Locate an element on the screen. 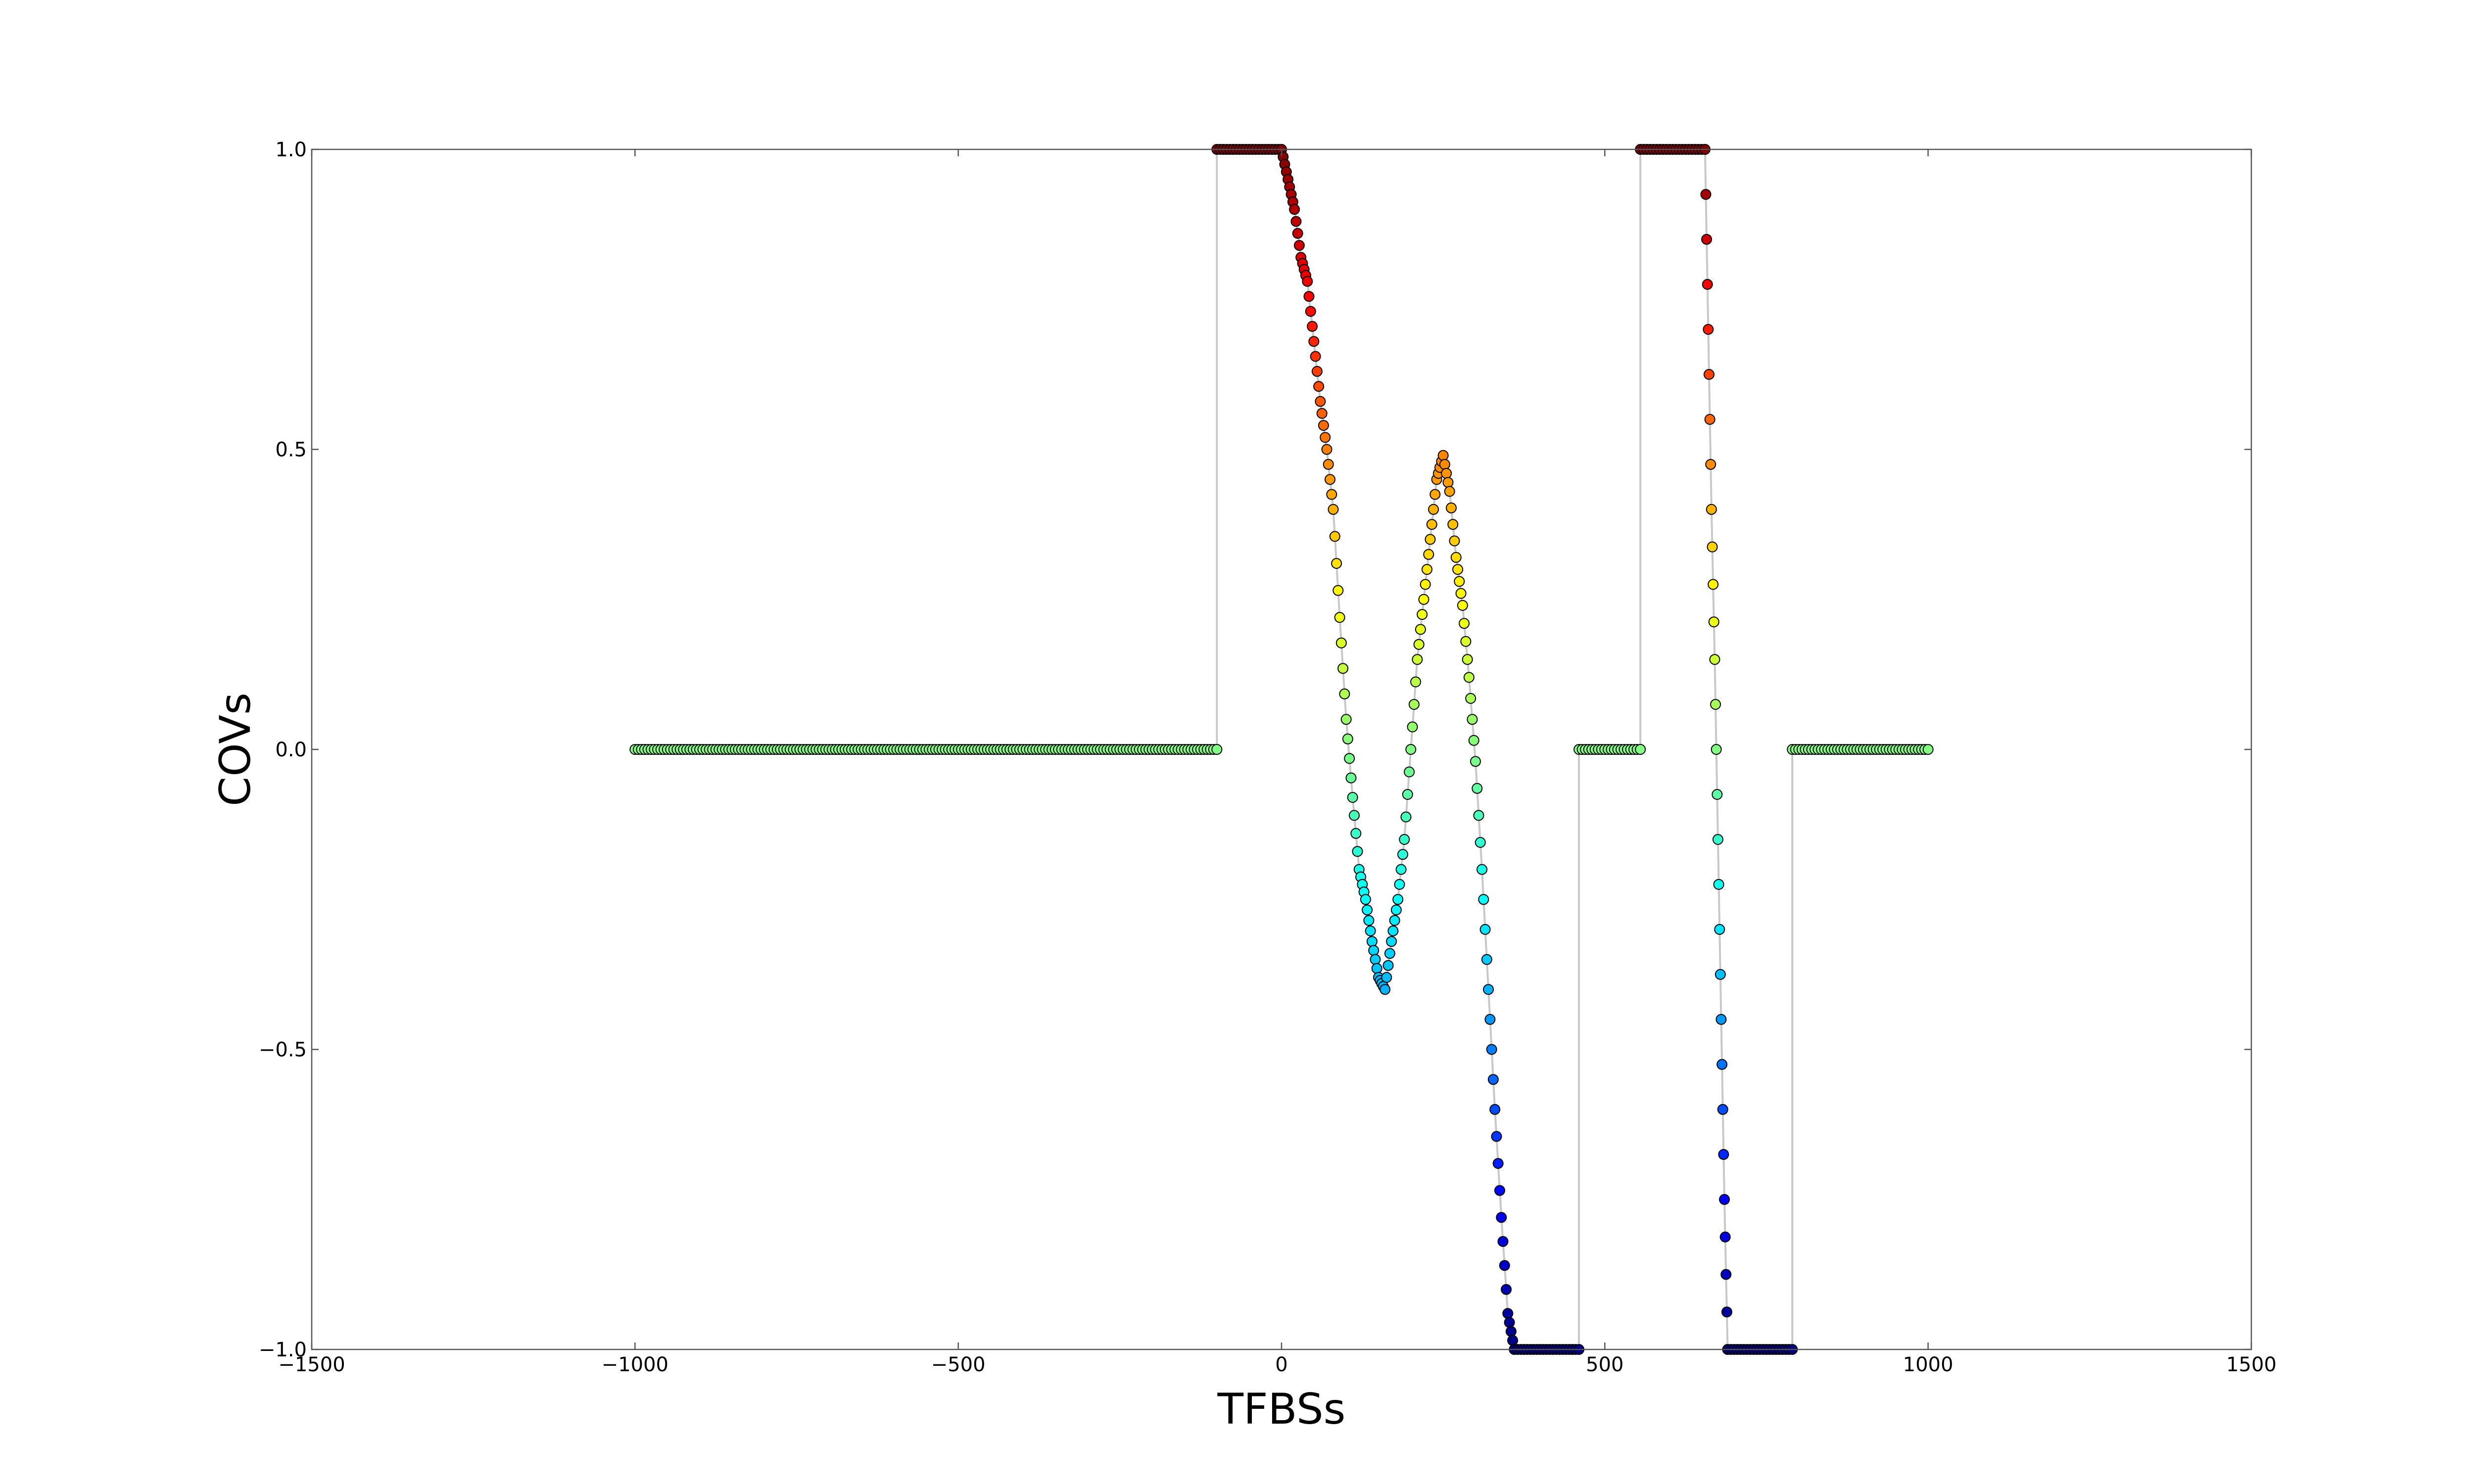 The image size is (2474, 1484). x-tick-label: 1000 is located at coordinates (1928, 1364).